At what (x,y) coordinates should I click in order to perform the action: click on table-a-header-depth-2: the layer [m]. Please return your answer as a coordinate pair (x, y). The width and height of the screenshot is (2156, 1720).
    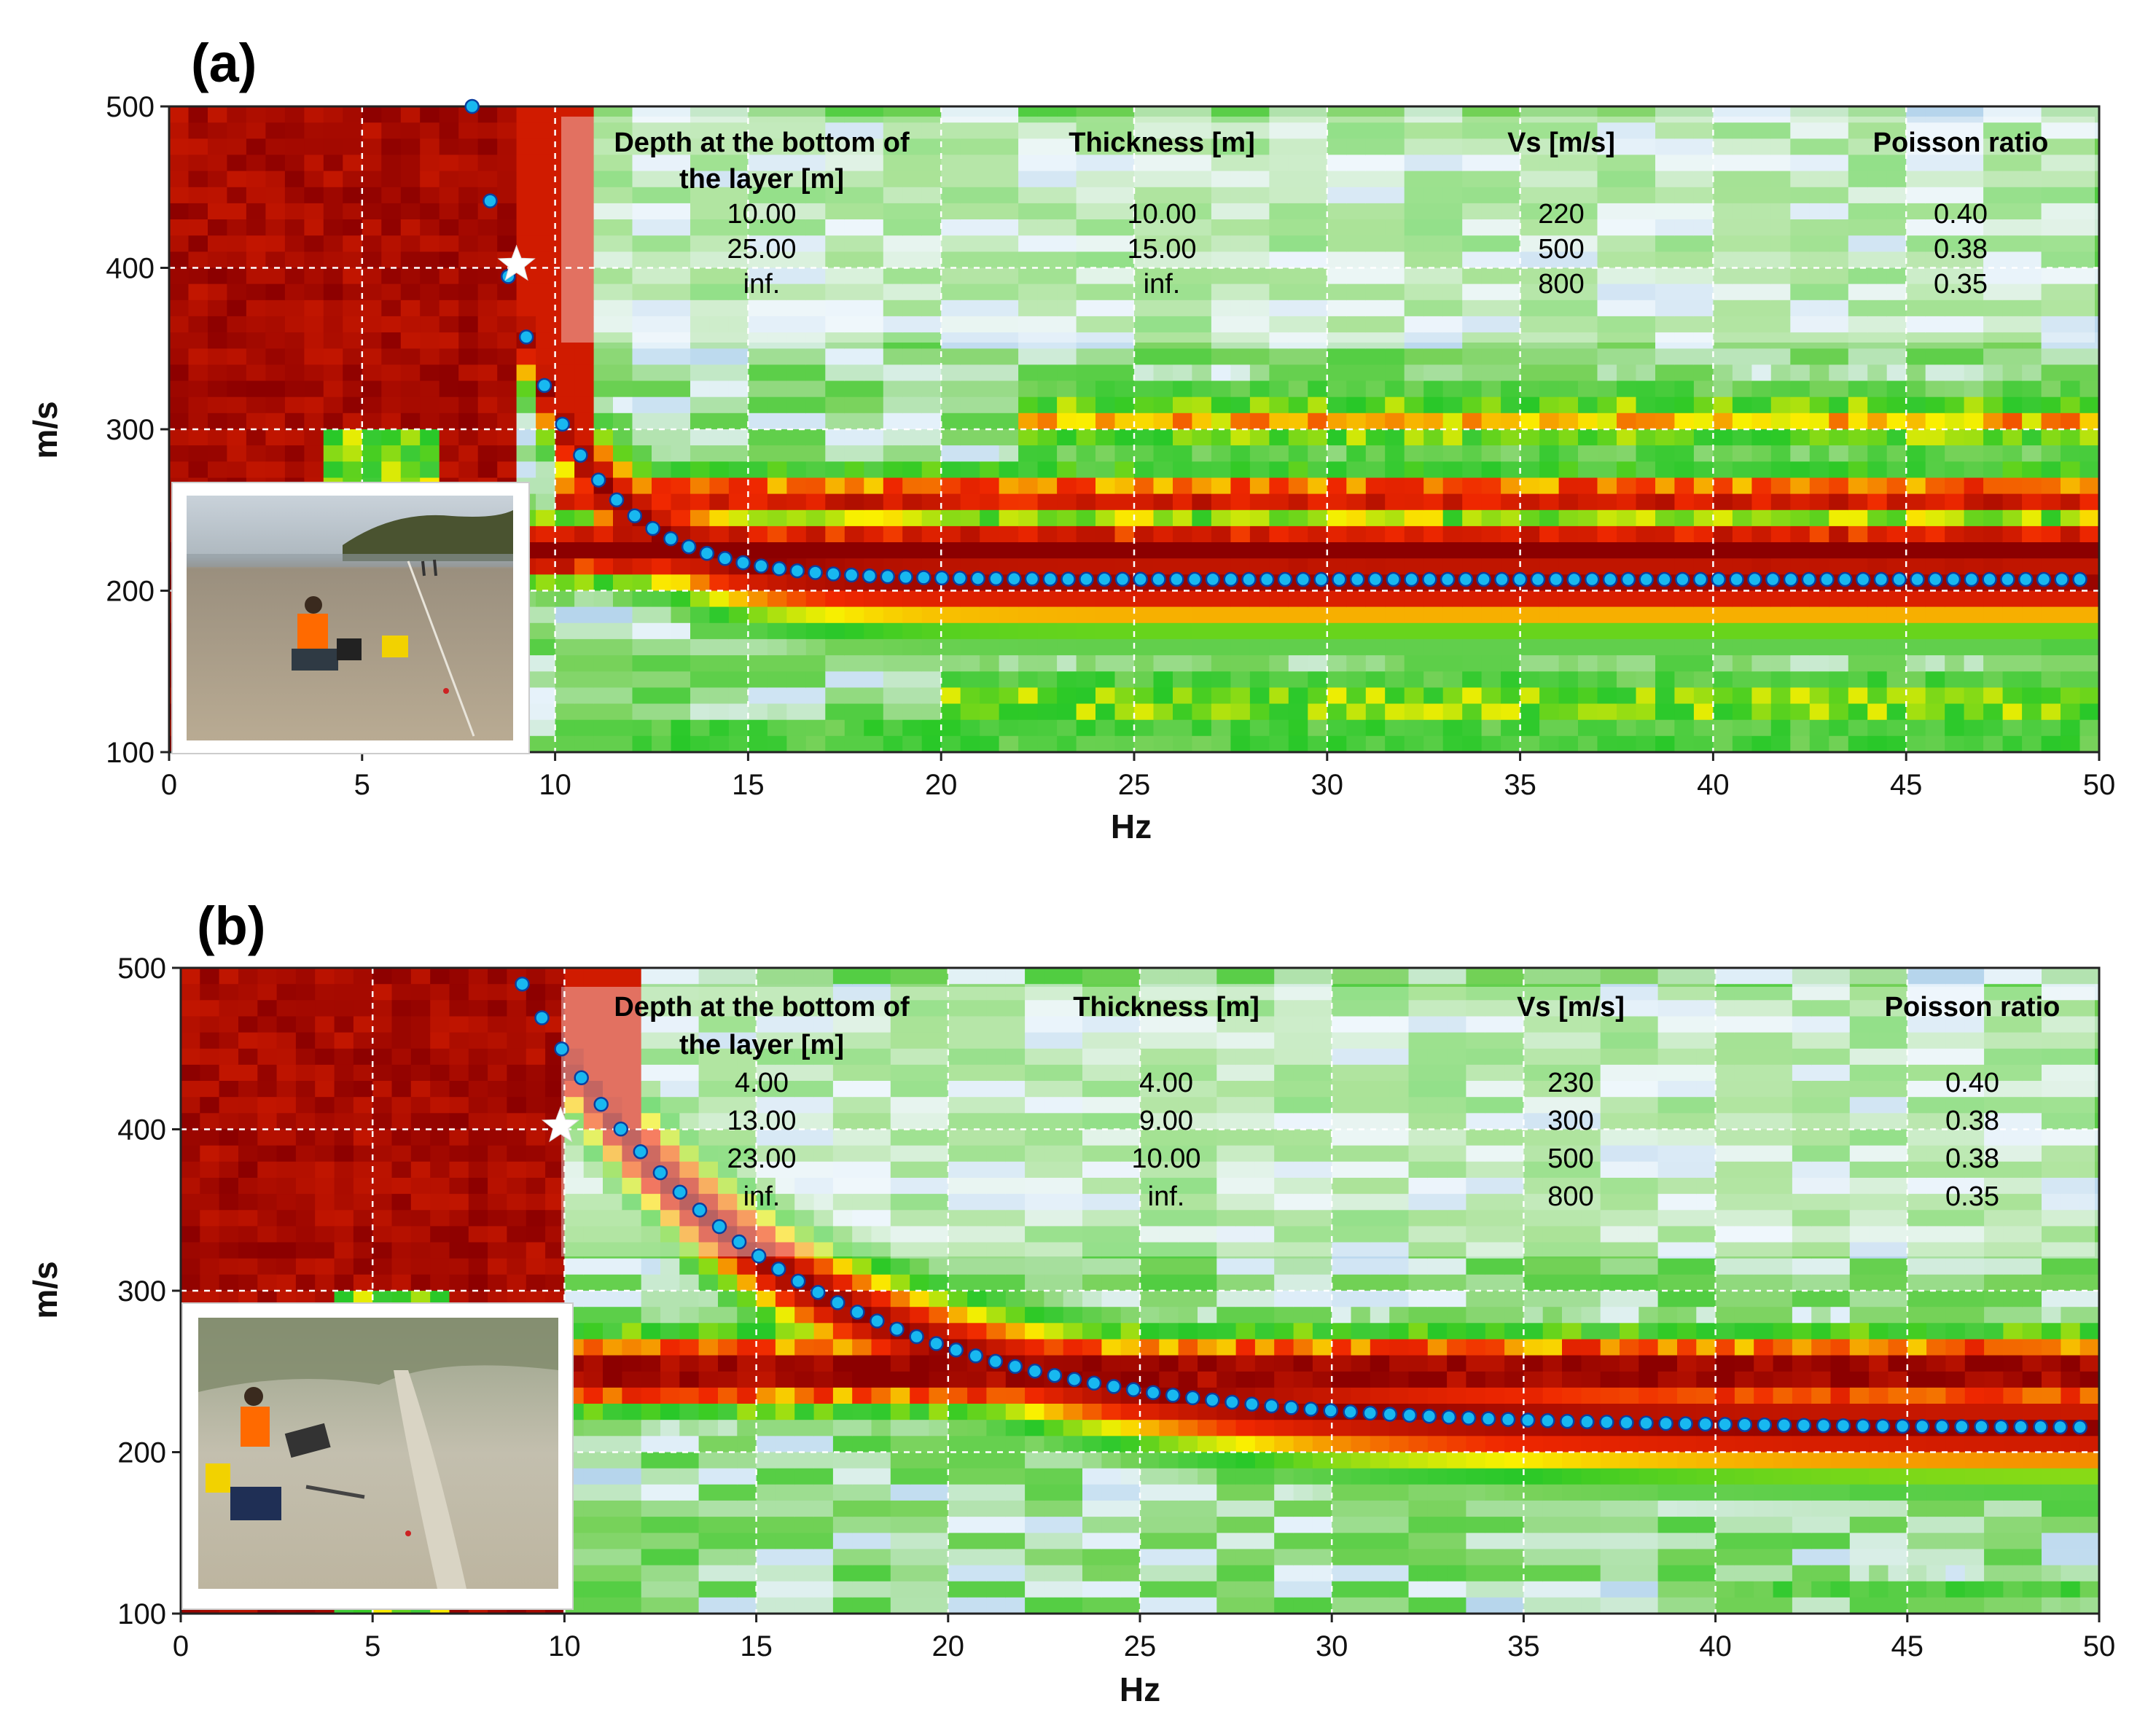
    Looking at the image, I should click on (761, 179).